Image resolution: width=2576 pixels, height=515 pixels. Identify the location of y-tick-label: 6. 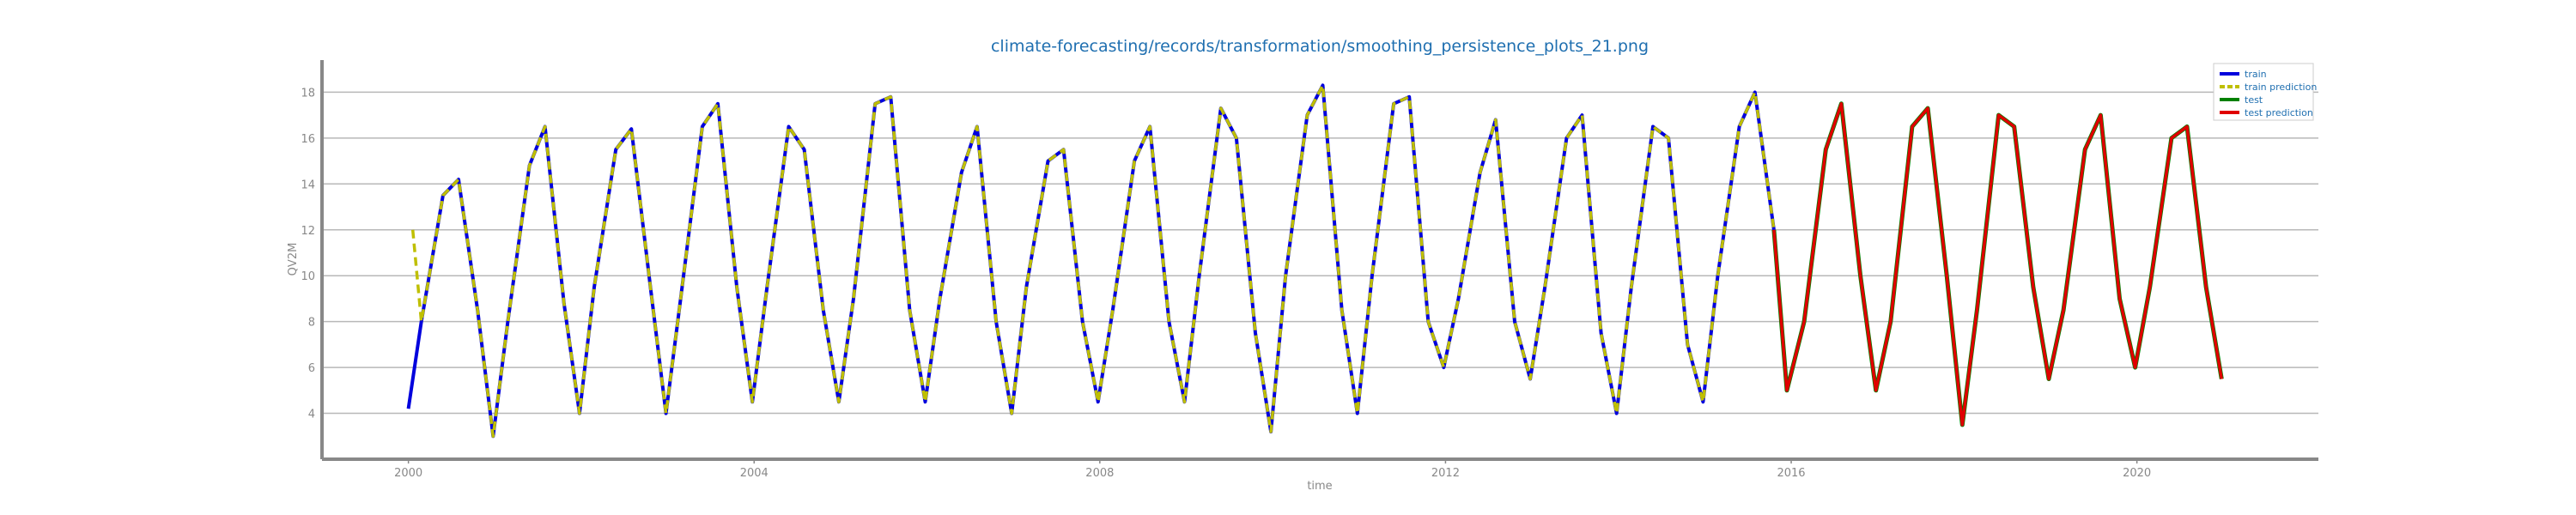
(312, 368).